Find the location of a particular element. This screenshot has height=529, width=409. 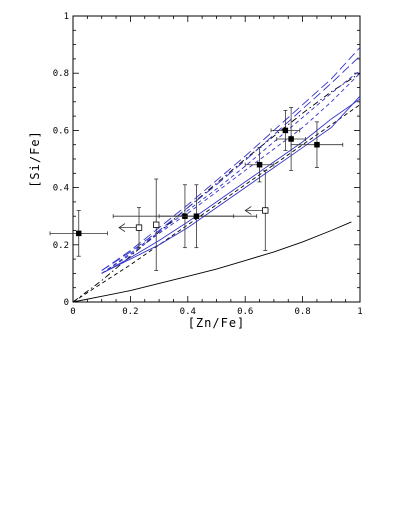

y-tick-label: 0.8 is located at coordinates (61, 74).